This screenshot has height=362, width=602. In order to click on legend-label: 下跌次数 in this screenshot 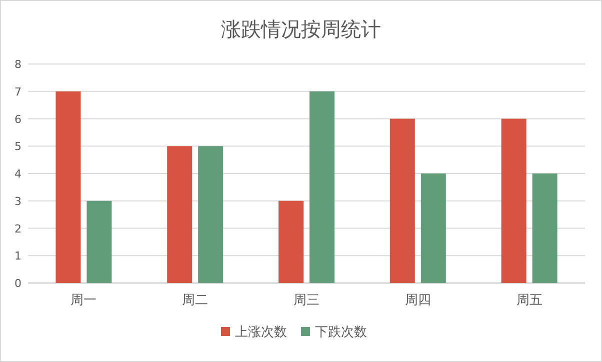, I will do `click(341, 332)`.